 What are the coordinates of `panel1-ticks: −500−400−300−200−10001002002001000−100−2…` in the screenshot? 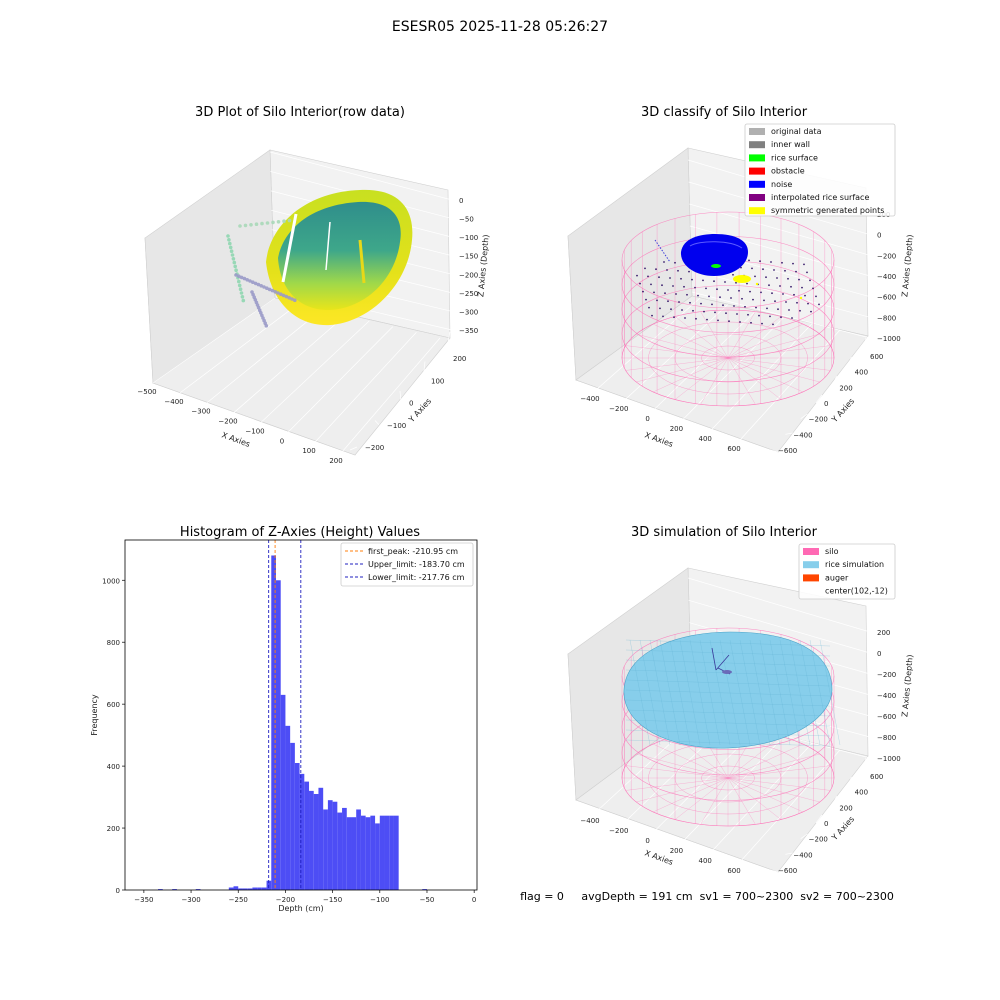 It's located at (307, 331).